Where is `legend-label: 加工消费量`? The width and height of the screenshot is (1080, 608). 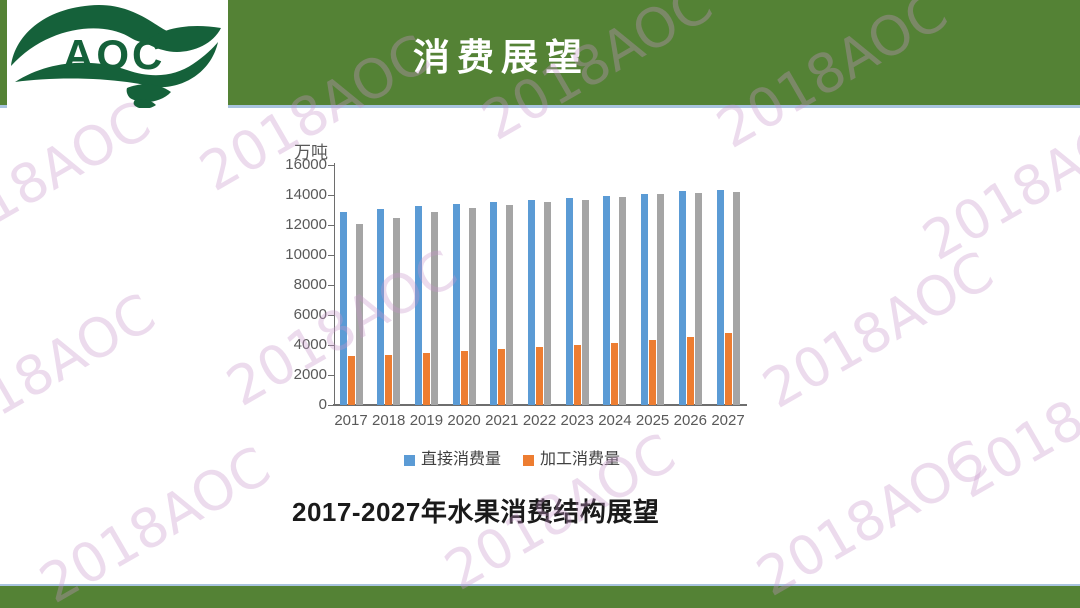 legend-label: 加工消费量 is located at coordinates (580, 459).